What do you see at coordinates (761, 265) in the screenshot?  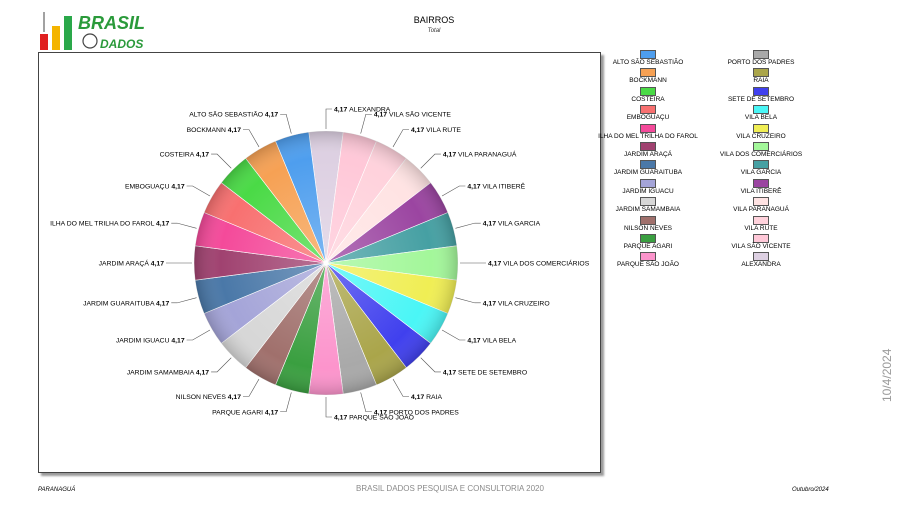 I see `legend-label: ALEXANDRA` at bounding box center [761, 265].